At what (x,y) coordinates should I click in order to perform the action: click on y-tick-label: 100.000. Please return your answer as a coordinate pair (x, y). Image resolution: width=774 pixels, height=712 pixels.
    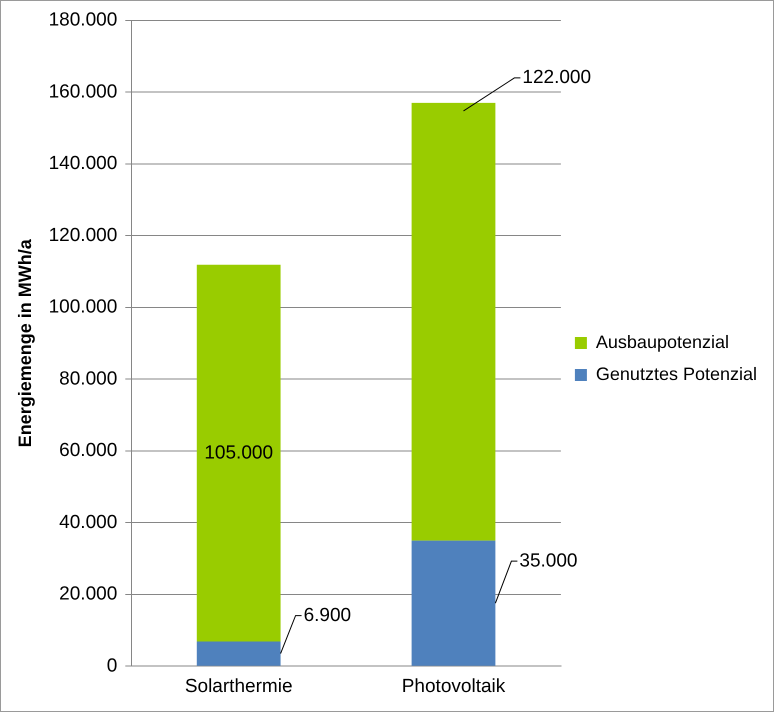
    Looking at the image, I should click on (83, 307).